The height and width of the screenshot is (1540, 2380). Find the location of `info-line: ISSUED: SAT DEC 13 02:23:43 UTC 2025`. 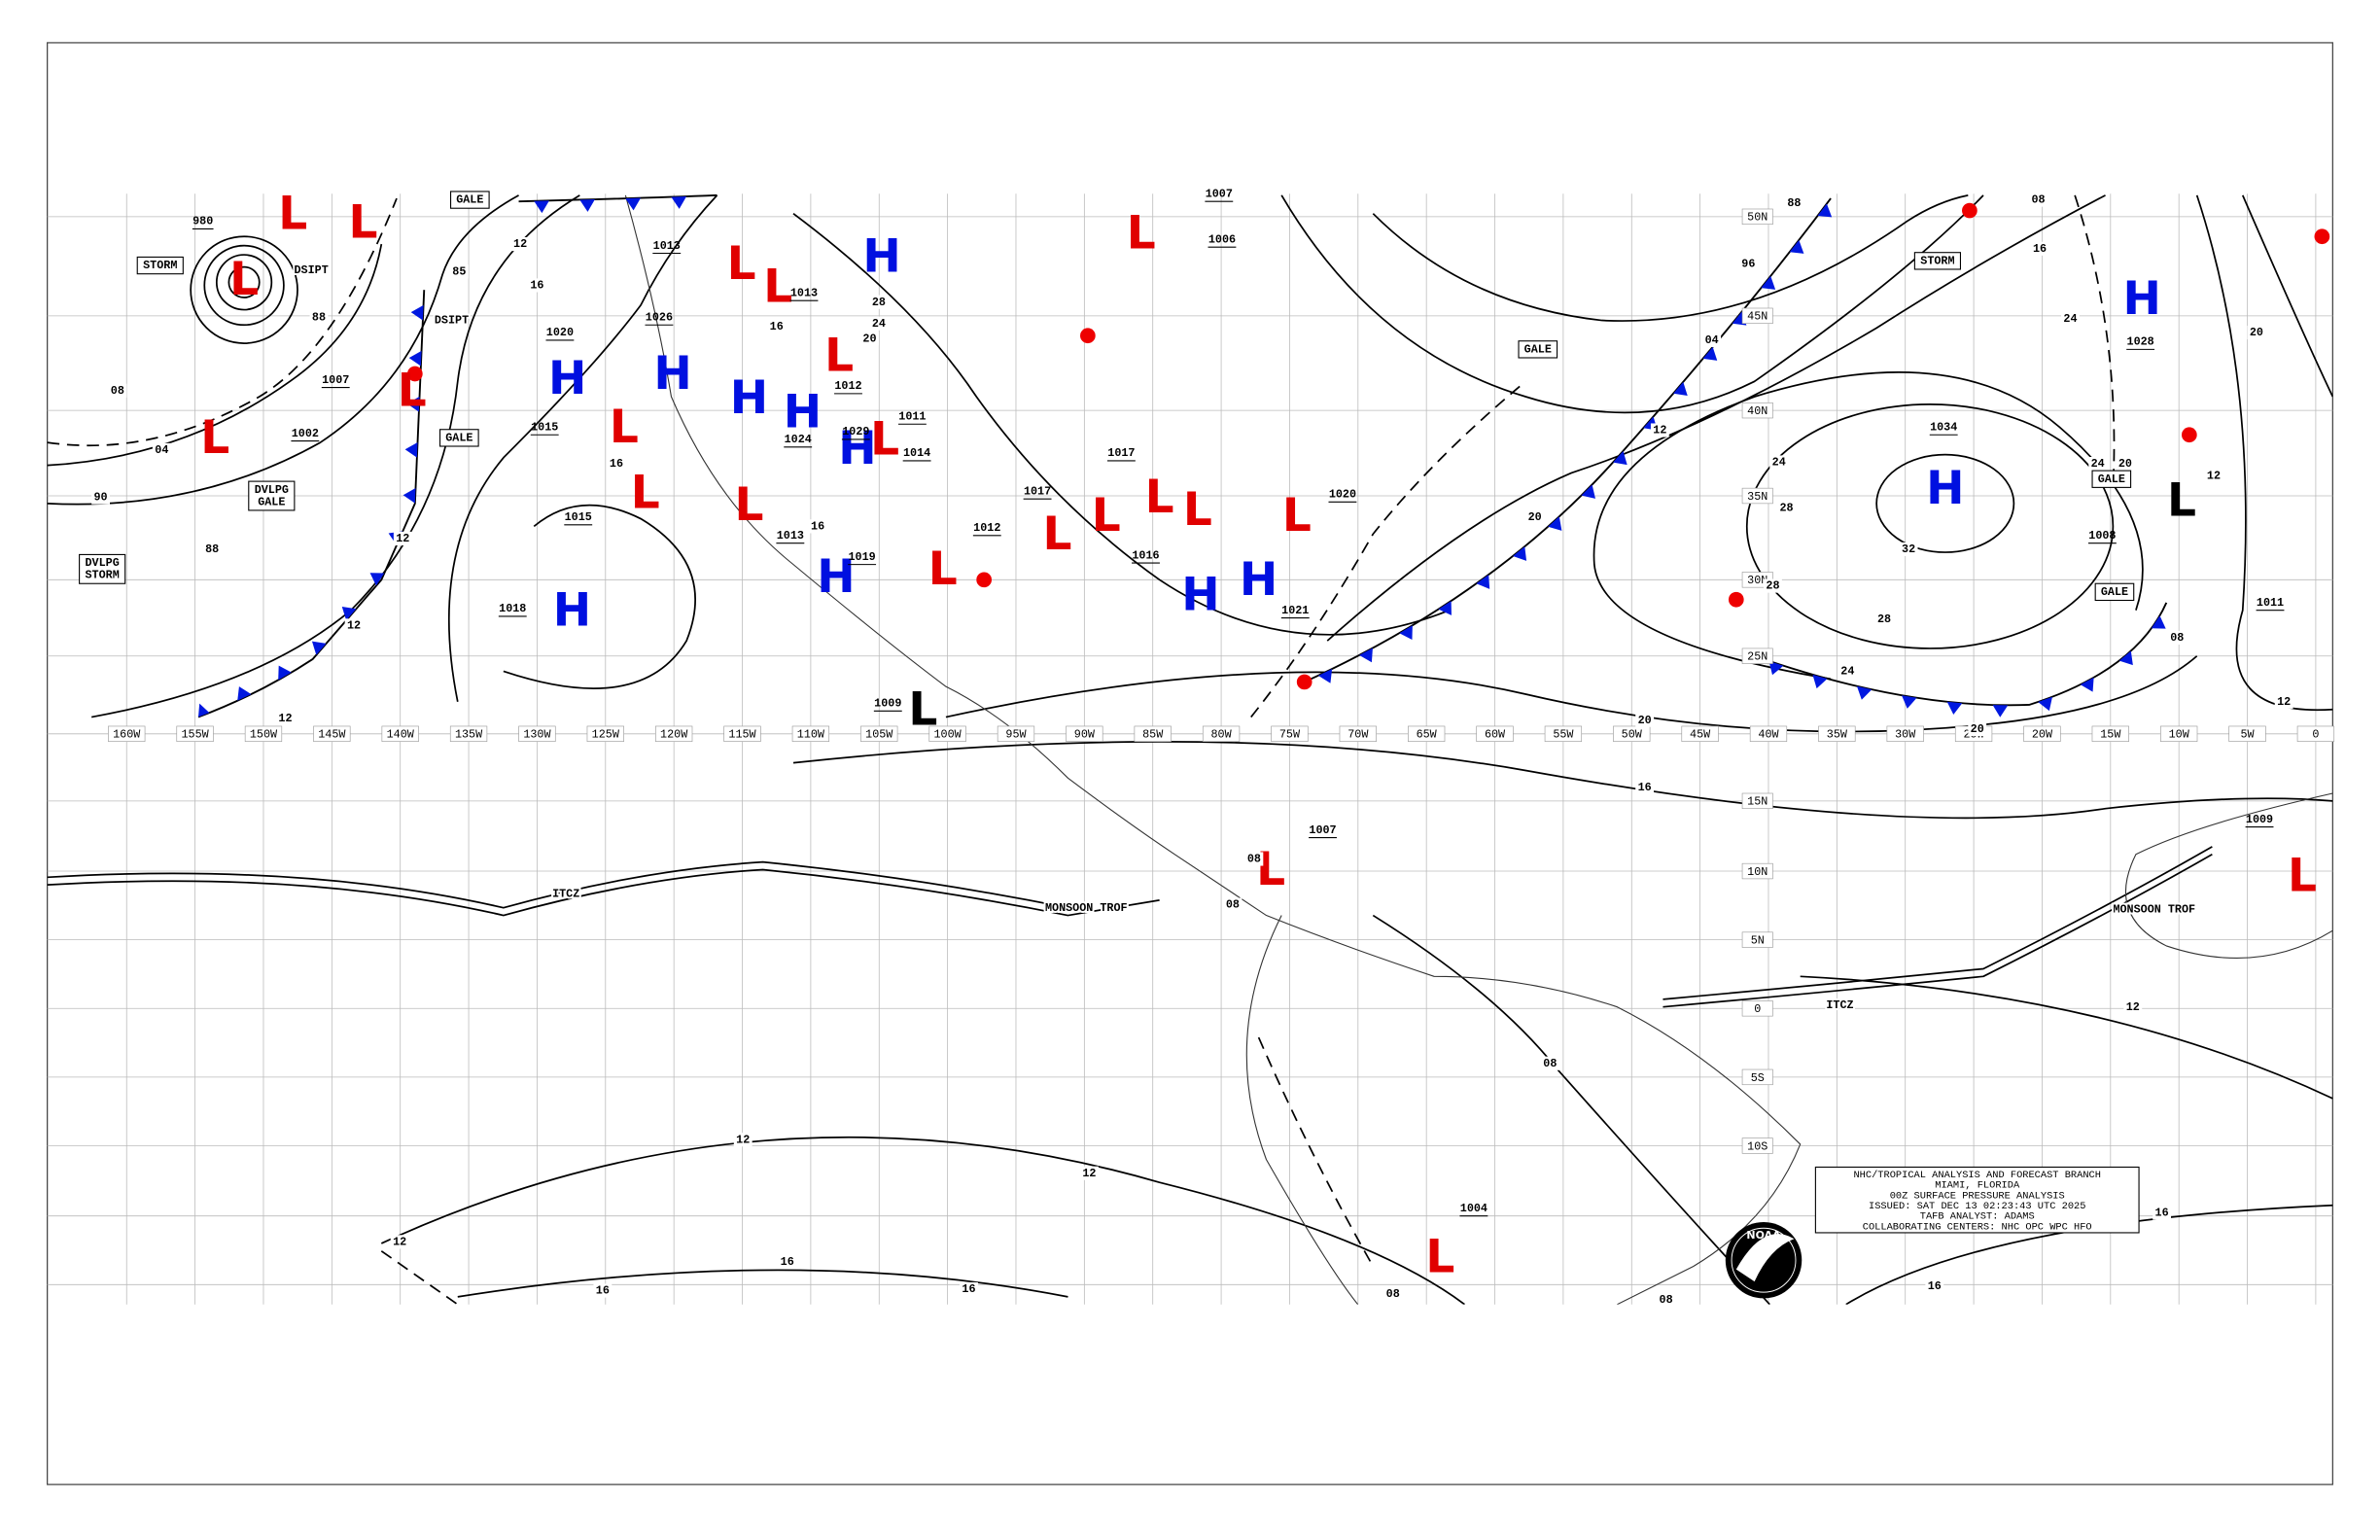

info-line: ISSUED: SAT DEC 13 02:23:43 UTC 2025 is located at coordinates (1977, 1206).